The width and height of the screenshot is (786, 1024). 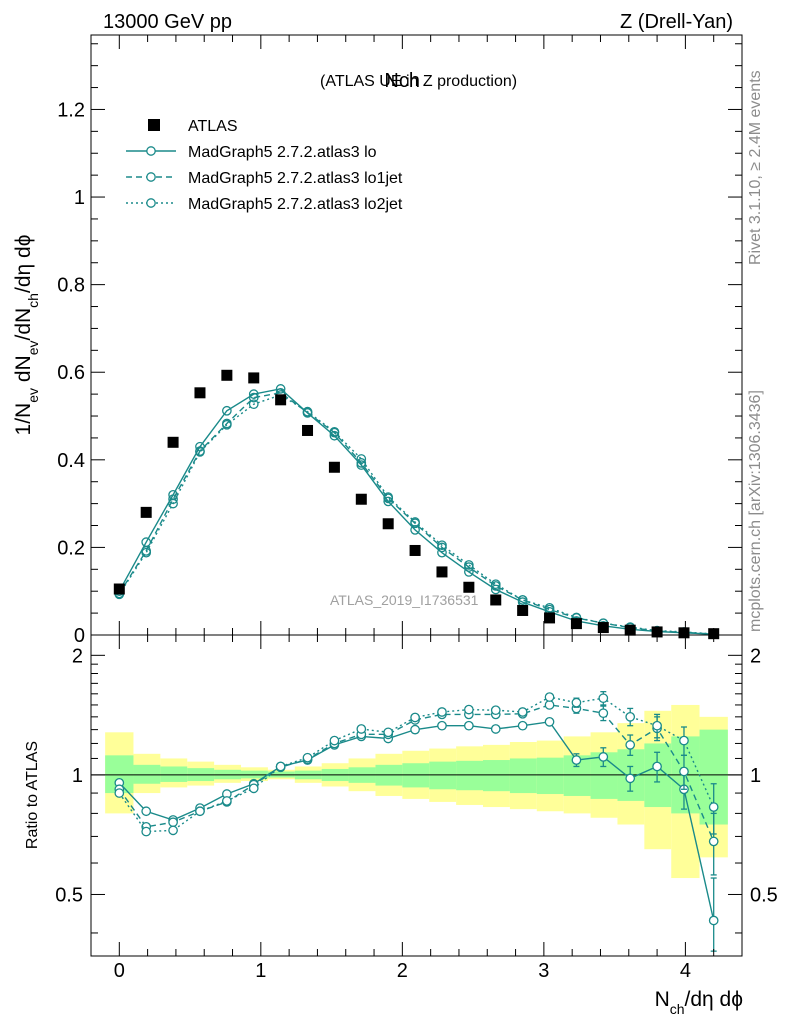 I want to click on main-ytick-label: 0.2, so click(x=71, y=548).